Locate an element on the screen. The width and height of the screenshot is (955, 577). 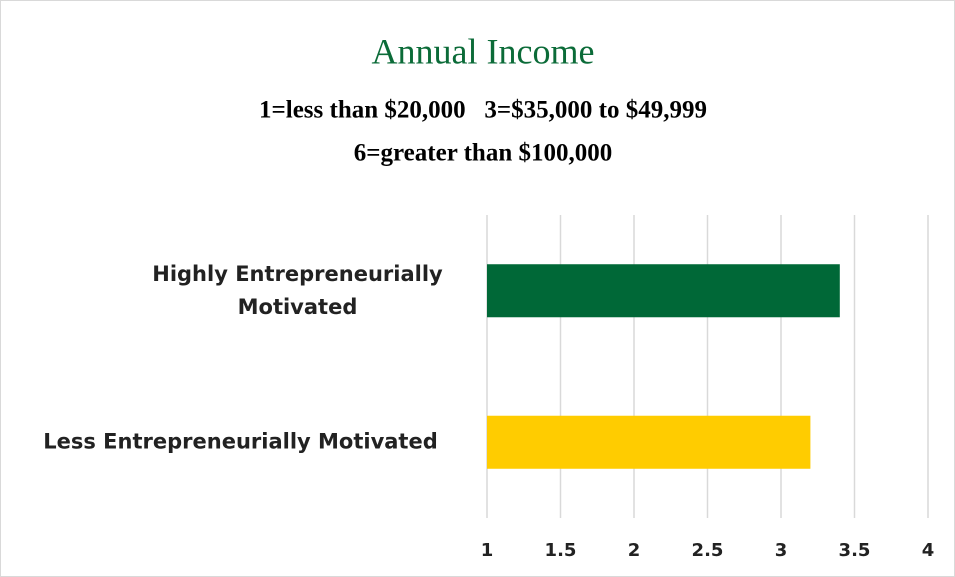
chart-title: Annual Income is located at coordinates (483, 51).